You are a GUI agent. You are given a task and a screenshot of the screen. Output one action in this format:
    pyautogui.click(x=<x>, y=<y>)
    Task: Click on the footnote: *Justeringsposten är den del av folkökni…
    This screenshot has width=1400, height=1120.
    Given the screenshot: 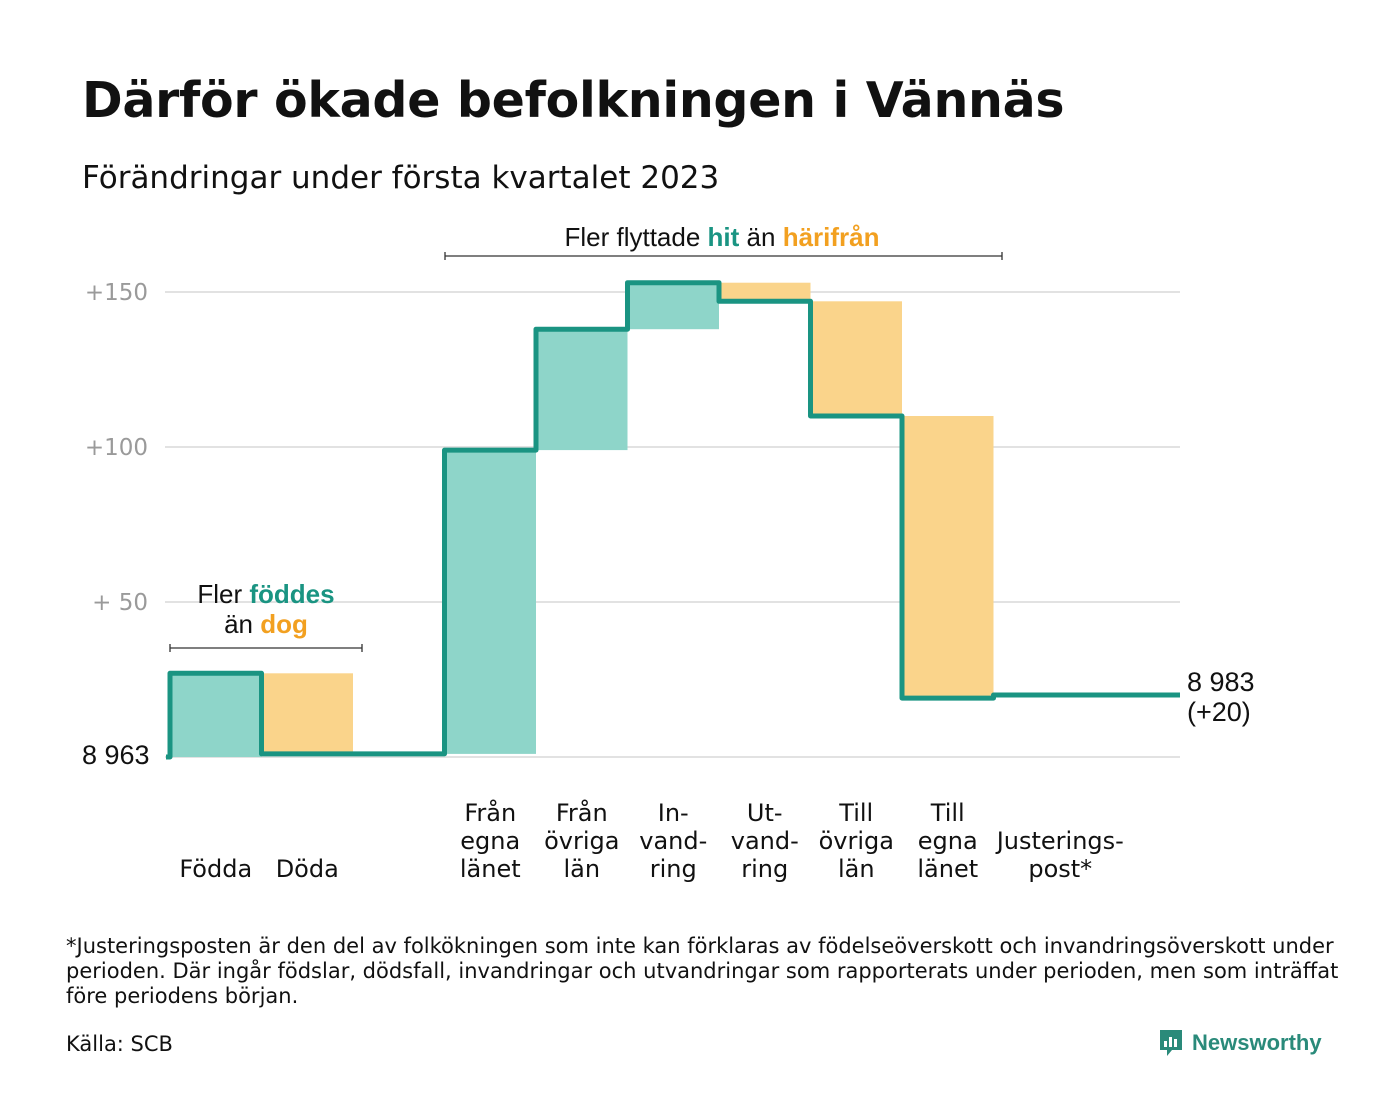 What is the action you would take?
    pyautogui.click(x=702, y=971)
    